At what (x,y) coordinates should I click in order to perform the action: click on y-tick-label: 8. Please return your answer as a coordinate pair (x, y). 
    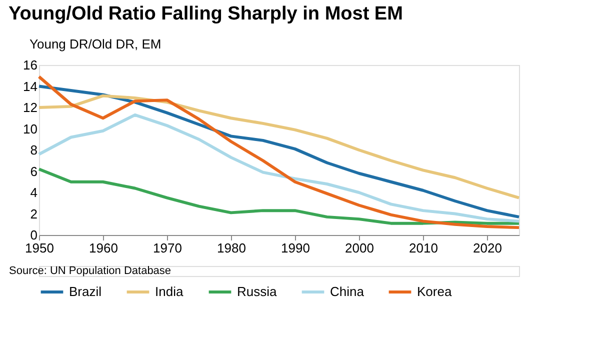
    Looking at the image, I should click on (34, 150).